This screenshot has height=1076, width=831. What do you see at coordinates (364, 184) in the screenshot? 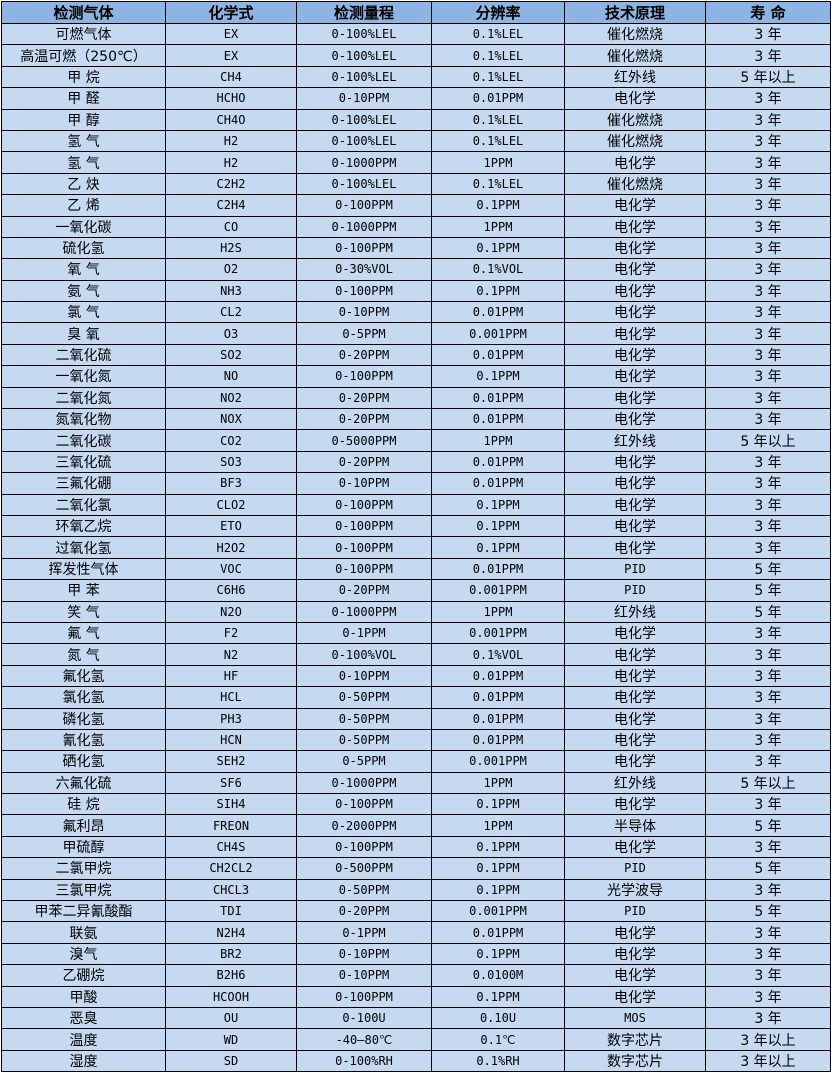
I see `range-cell: 0-100%LEL` at bounding box center [364, 184].